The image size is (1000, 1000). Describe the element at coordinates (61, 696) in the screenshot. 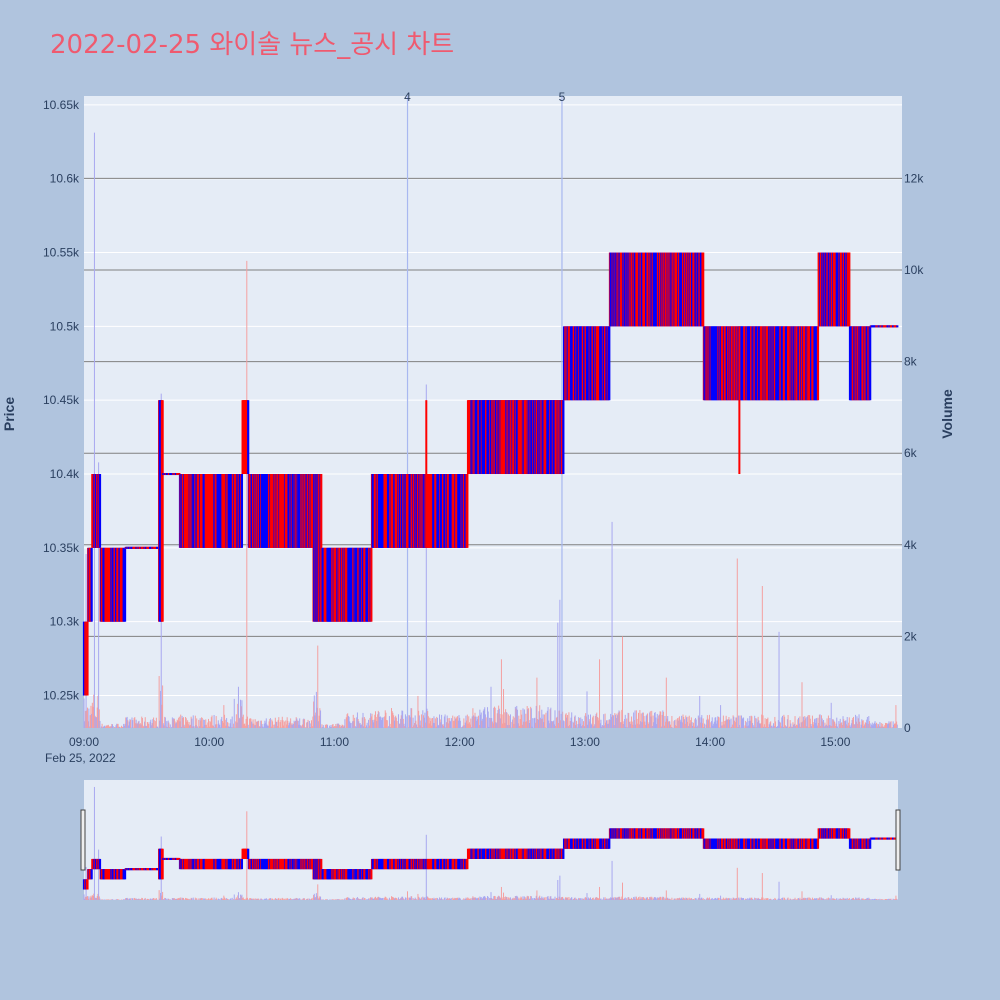

I see `price-tick-label: 10.25k` at that location.